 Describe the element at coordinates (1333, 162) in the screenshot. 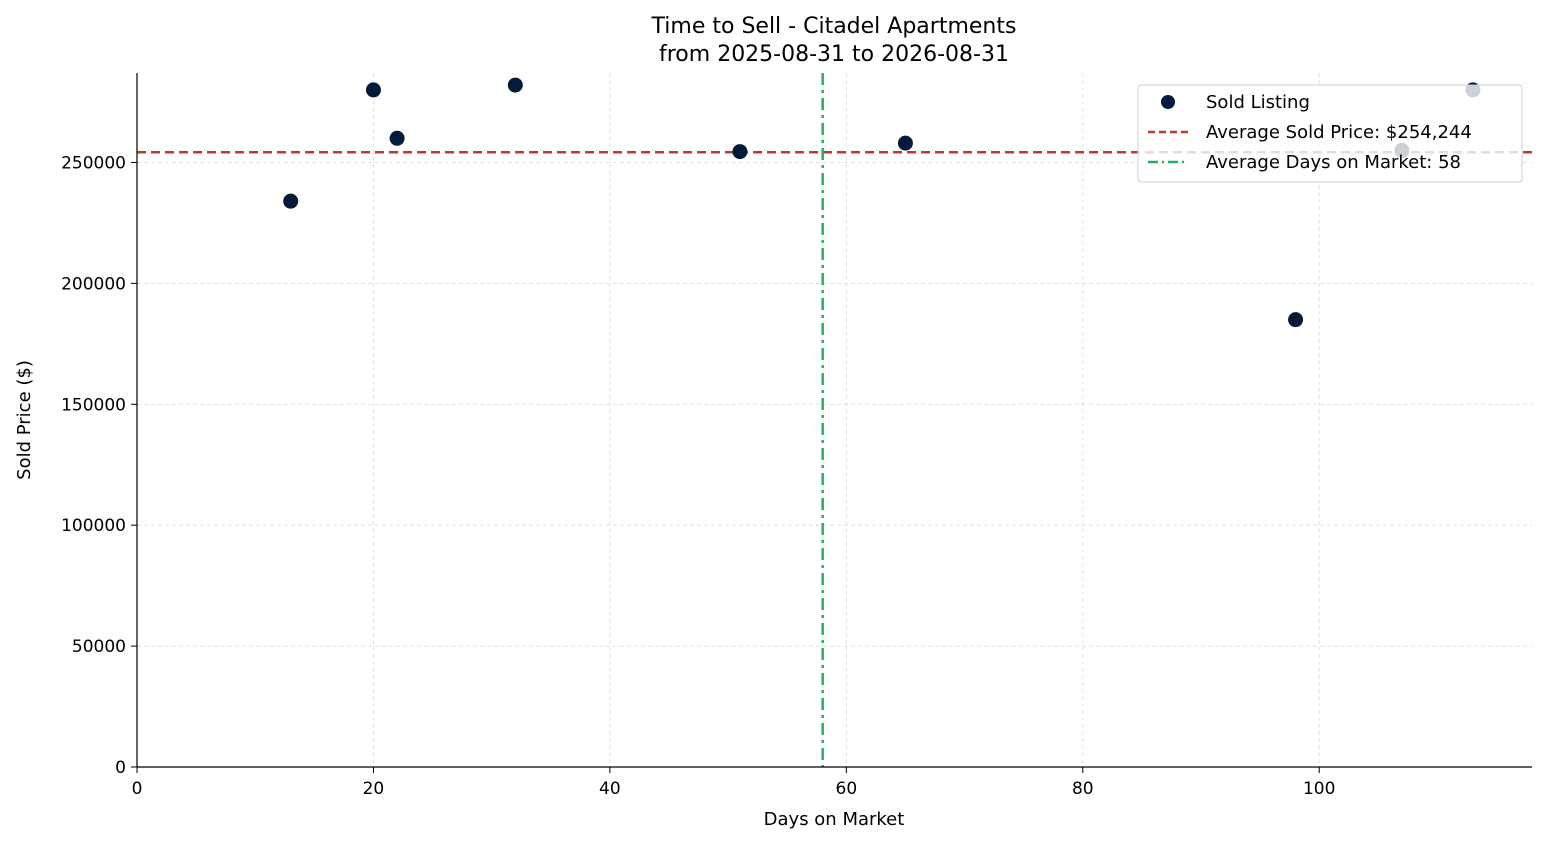

I see `legend-label-avg-days: Average Days on Market: 58` at that location.